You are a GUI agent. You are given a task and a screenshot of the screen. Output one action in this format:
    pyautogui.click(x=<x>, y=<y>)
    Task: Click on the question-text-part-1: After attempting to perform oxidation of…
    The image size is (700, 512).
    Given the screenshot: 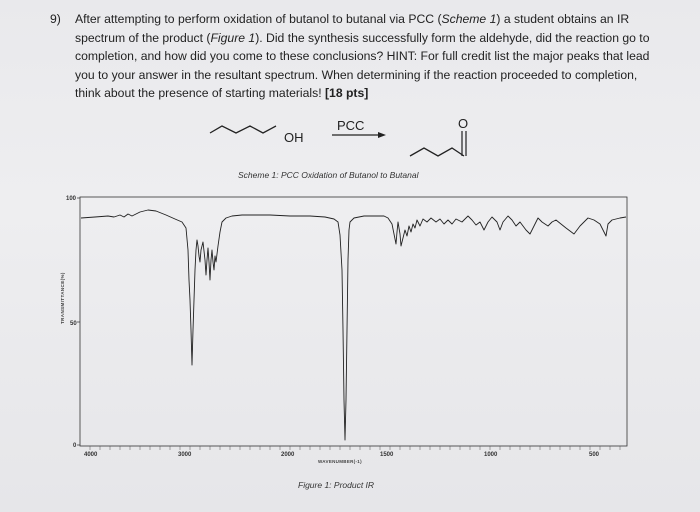 What is the action you would take?
    pyautogui.click(x=258, y=19)
    